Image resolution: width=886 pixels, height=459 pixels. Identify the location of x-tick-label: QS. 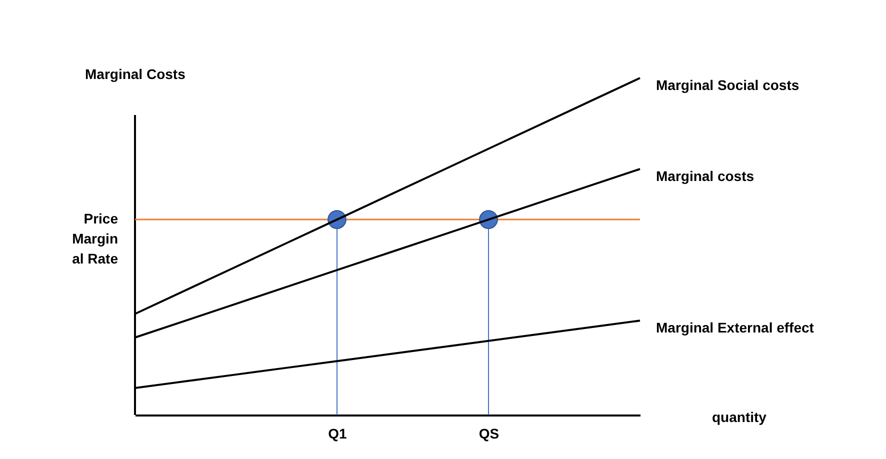
(489, 434).